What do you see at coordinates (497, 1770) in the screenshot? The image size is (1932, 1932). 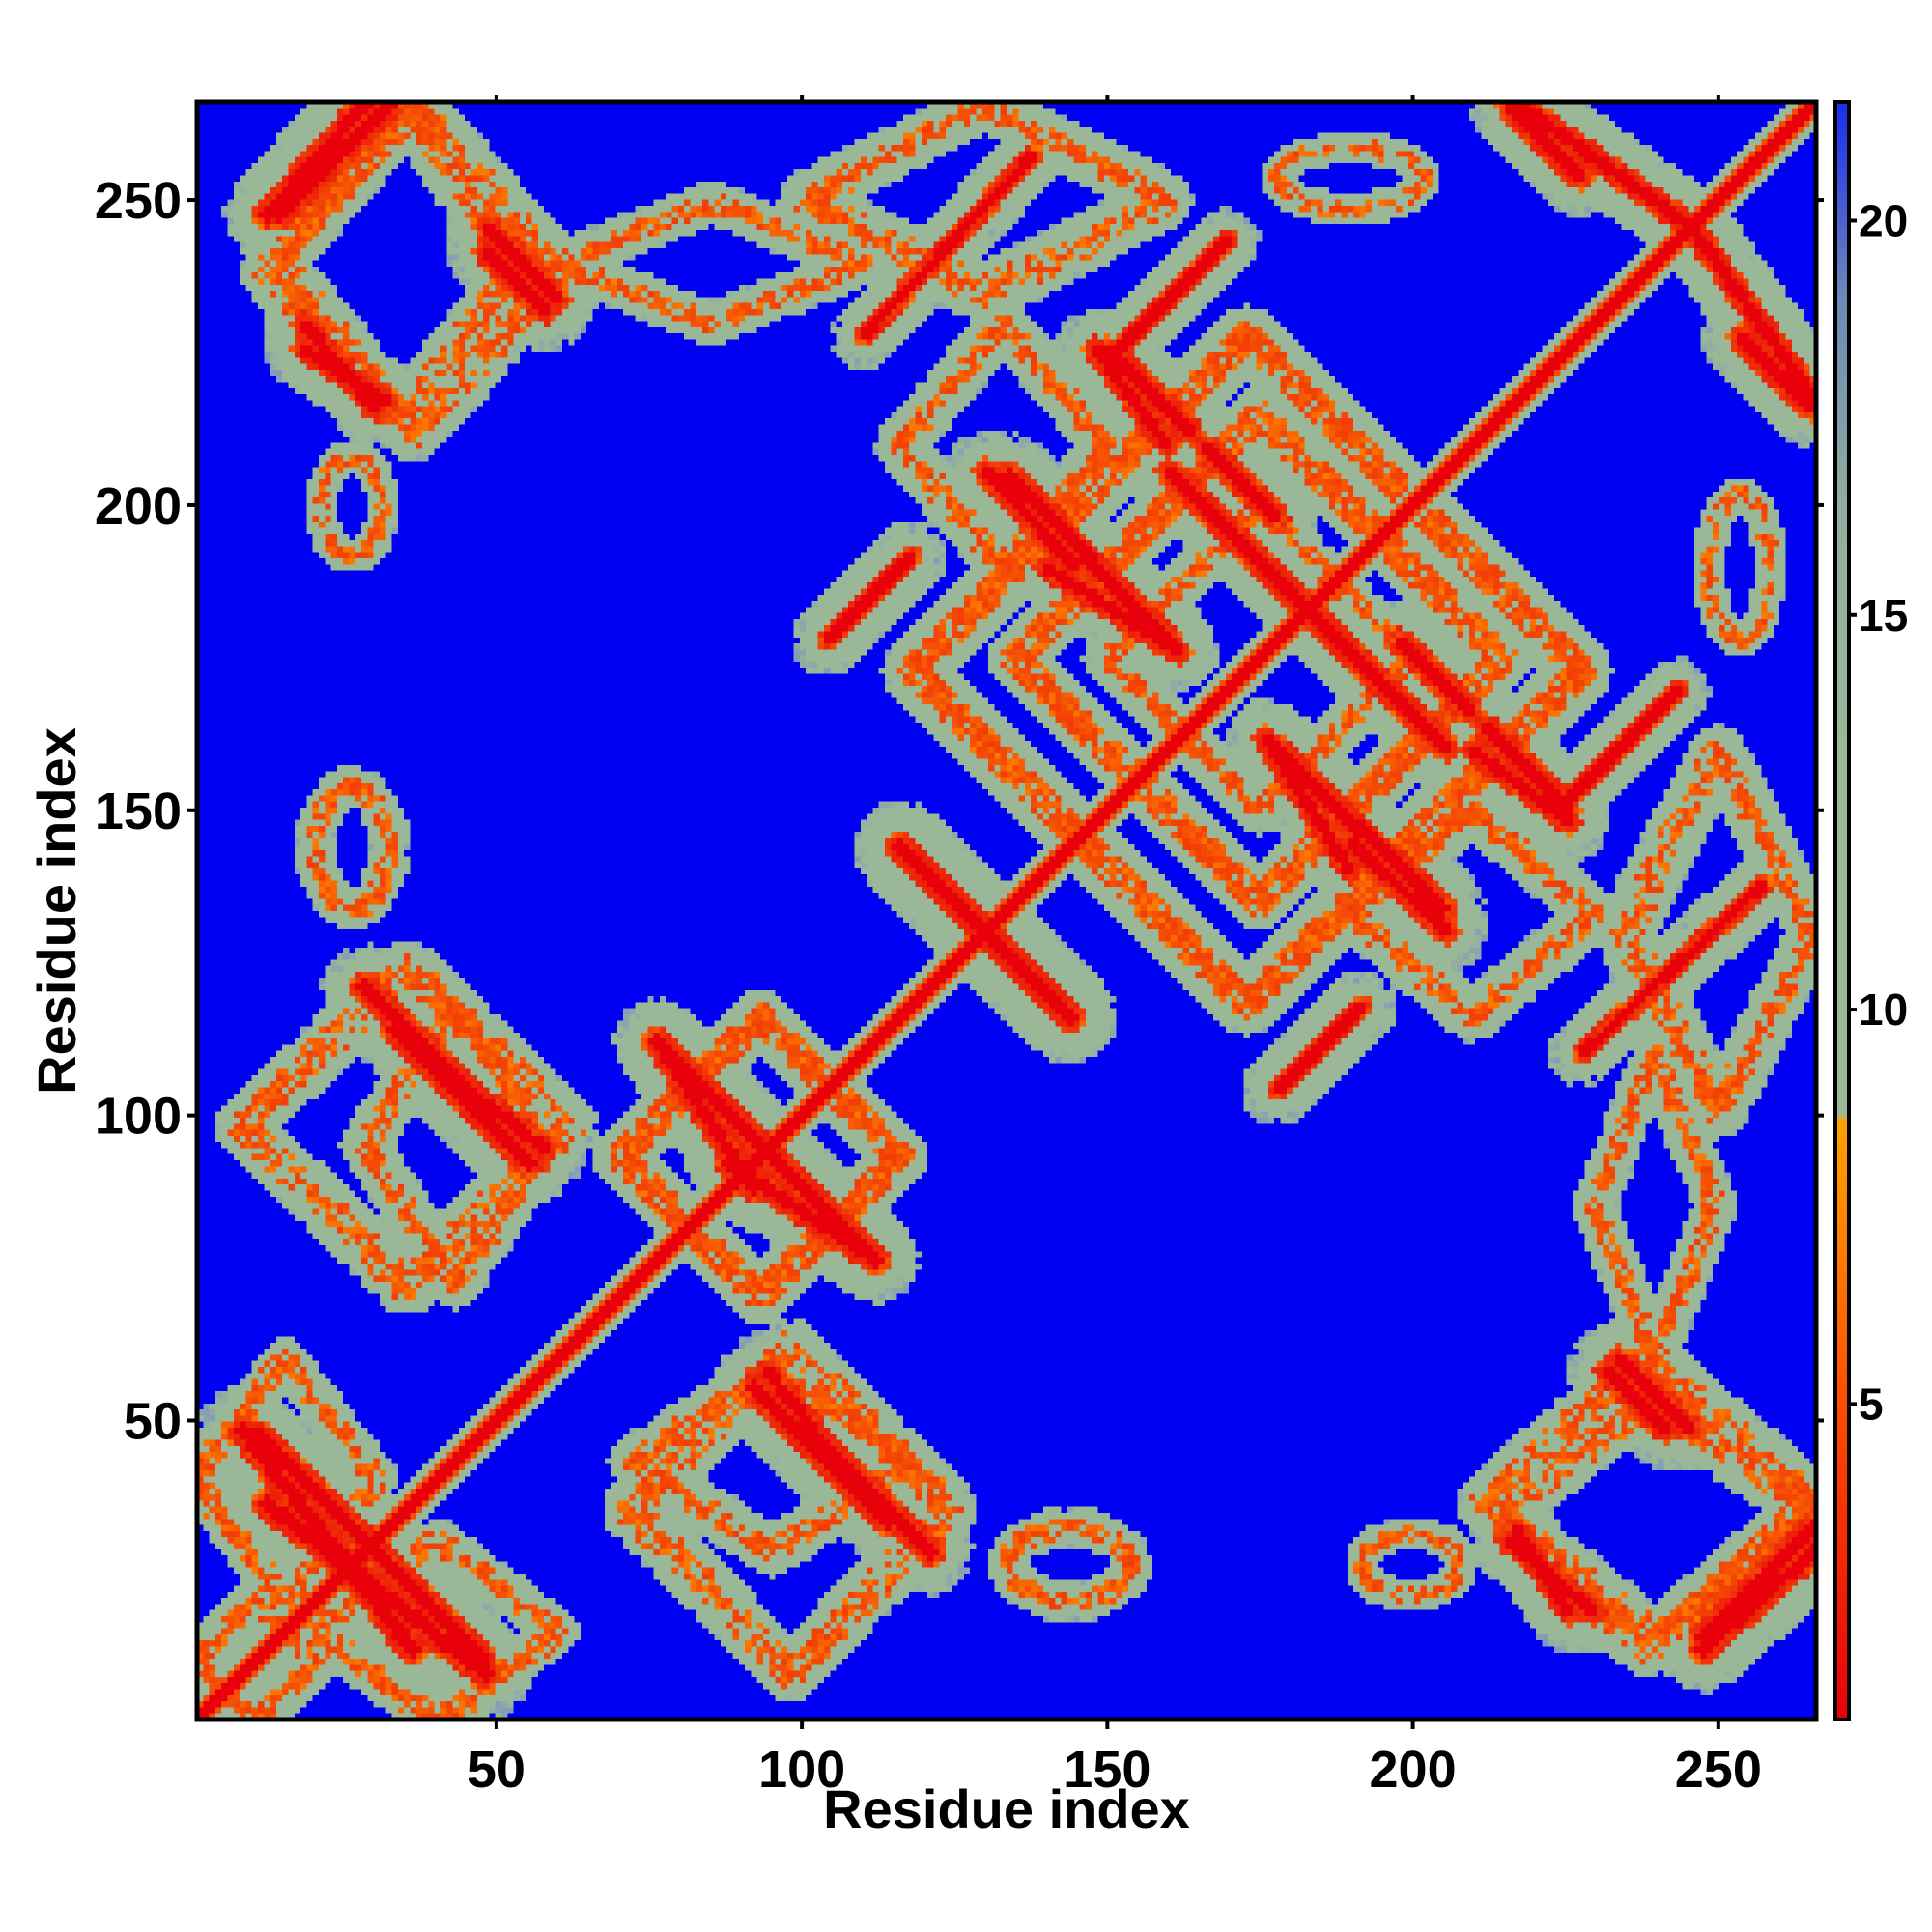 I see `x-tick-label: 50` at bounding box center [497, 1770].